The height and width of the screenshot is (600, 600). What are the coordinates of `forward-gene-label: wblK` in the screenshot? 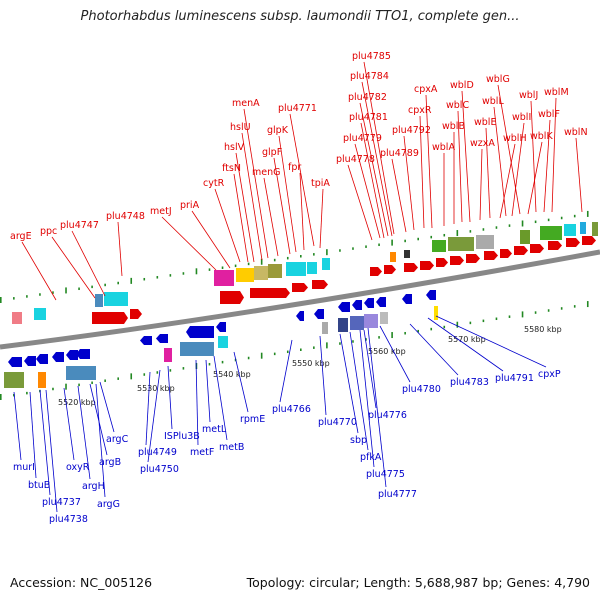 It's located at (541, 136).